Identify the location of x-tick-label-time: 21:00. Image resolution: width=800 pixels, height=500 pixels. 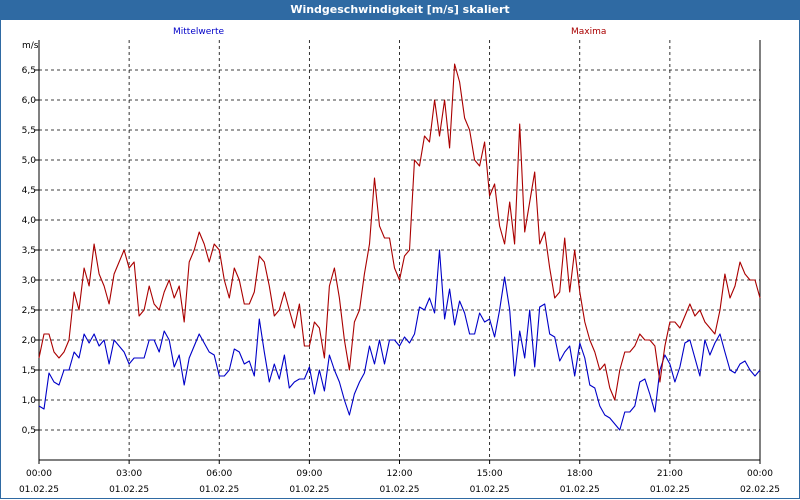
(670, 474).